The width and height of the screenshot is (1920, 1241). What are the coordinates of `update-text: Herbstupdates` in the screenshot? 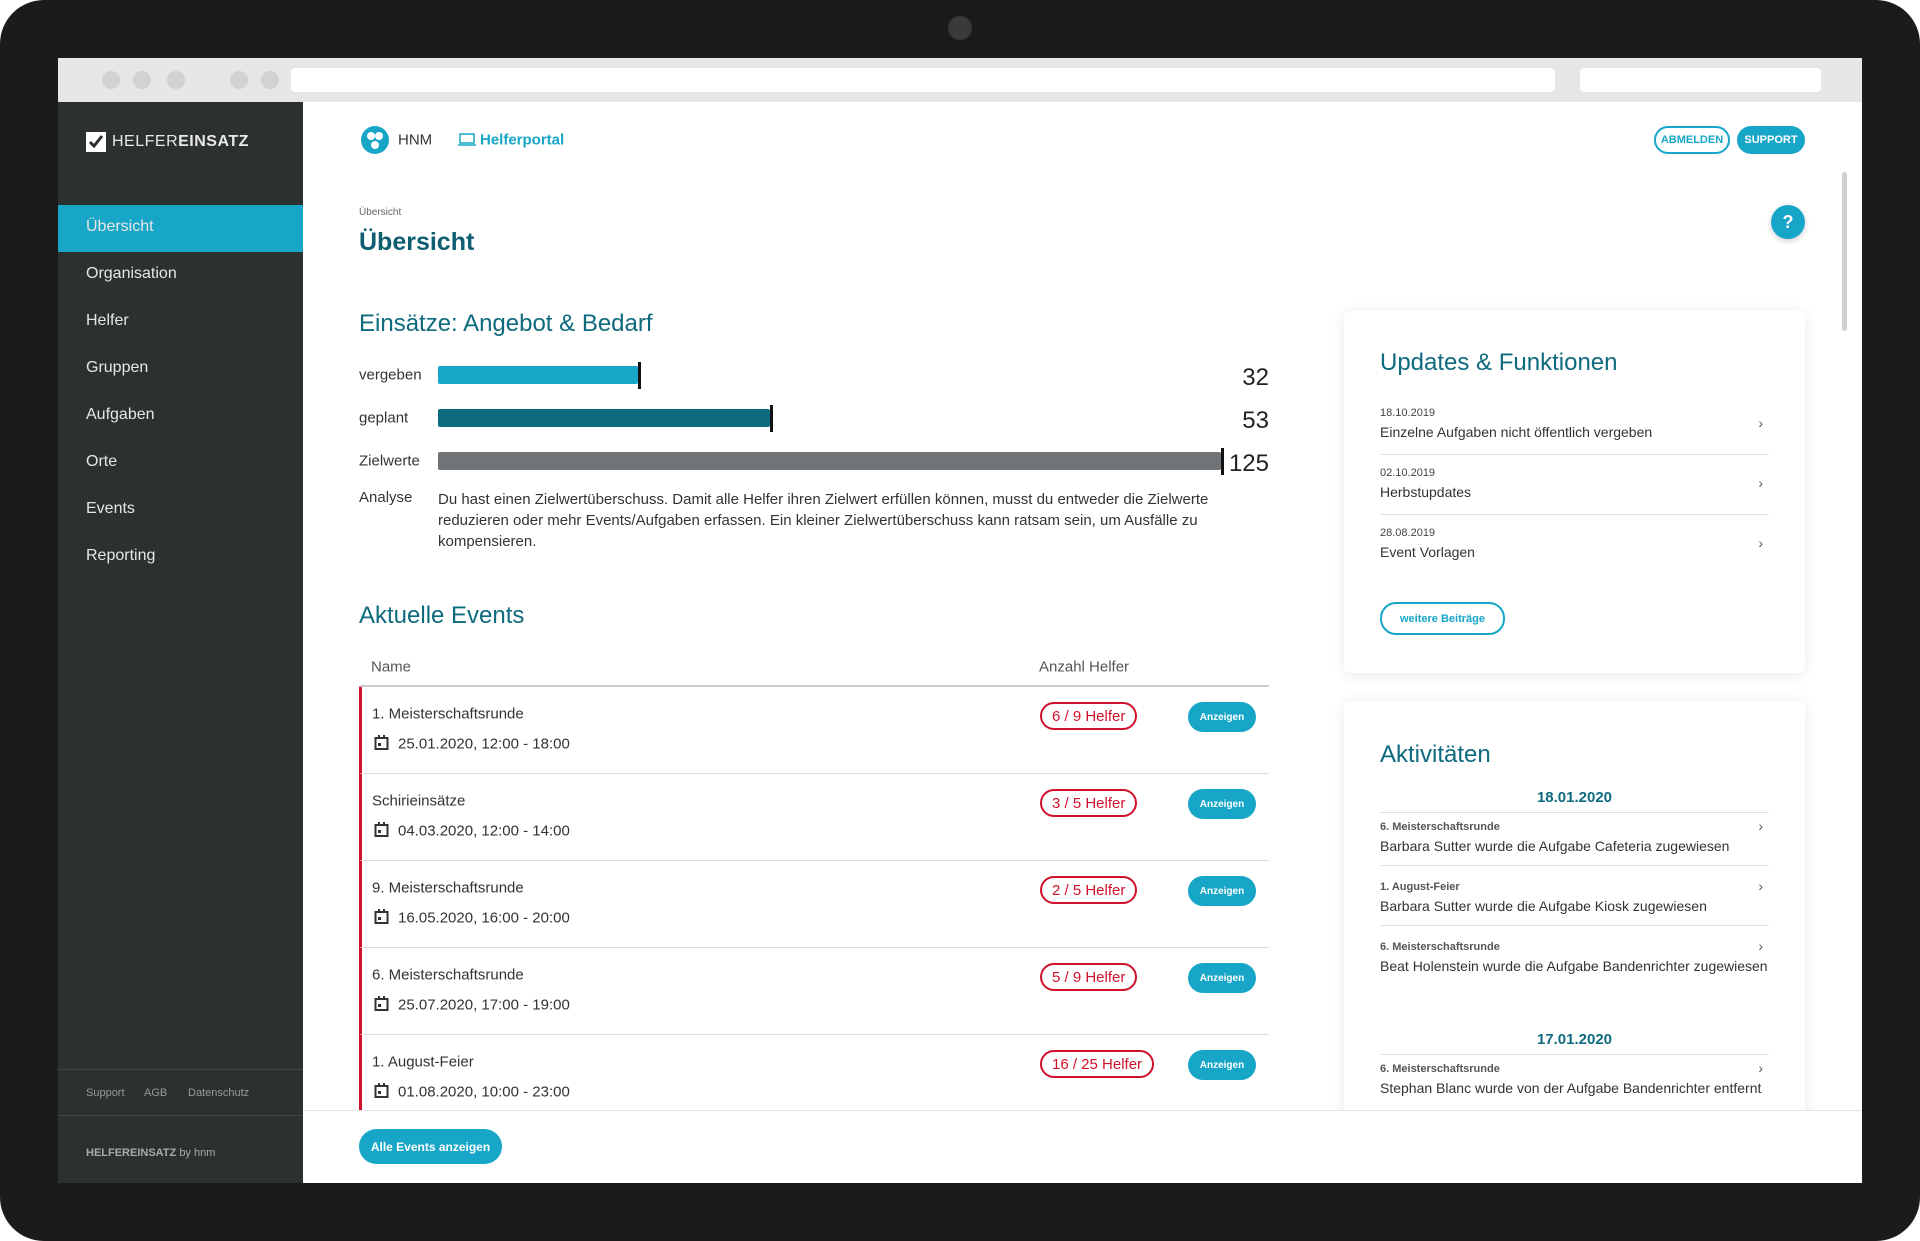 It's located at (1426, 492).